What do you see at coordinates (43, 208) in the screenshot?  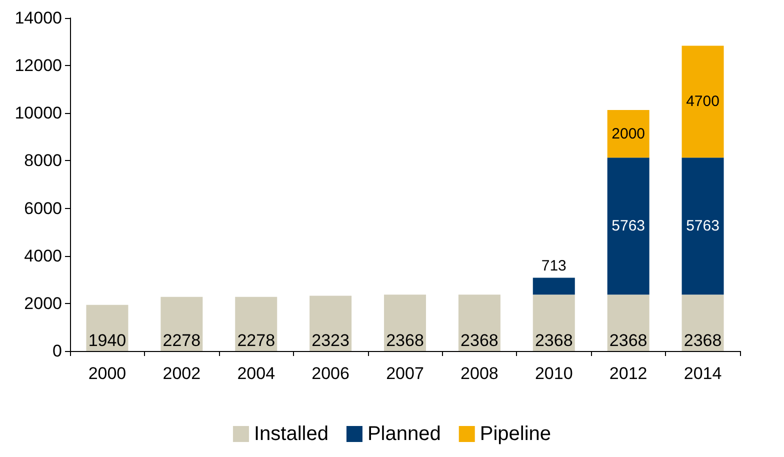 I see `y-tick-label: 6000` at bounding box center [43, 208].